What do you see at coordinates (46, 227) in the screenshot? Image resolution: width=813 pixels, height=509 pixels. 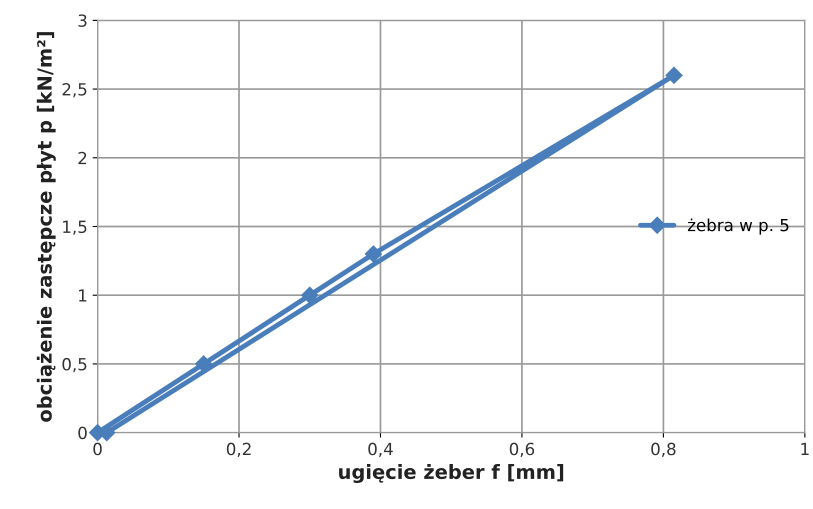 I see `y-axis-title: obciążenie zastępcze płyt p [kN/m²]` at bounding box center [46, 227].